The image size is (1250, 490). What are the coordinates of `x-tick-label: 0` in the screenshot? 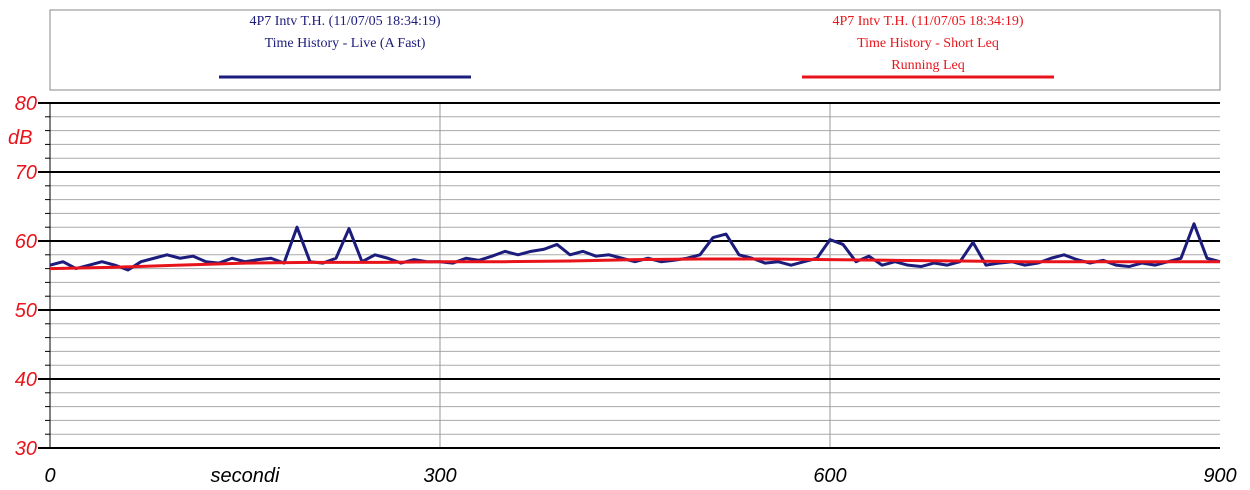 It's located at (49, 476).